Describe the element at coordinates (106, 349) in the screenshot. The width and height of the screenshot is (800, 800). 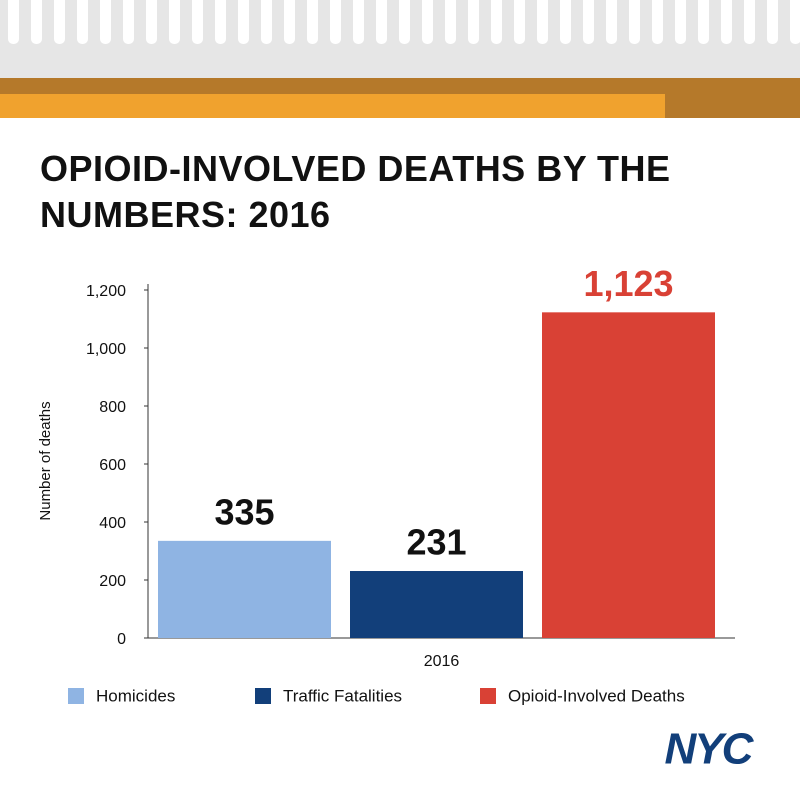
I see `y-tick-label: 1,000` at that location.